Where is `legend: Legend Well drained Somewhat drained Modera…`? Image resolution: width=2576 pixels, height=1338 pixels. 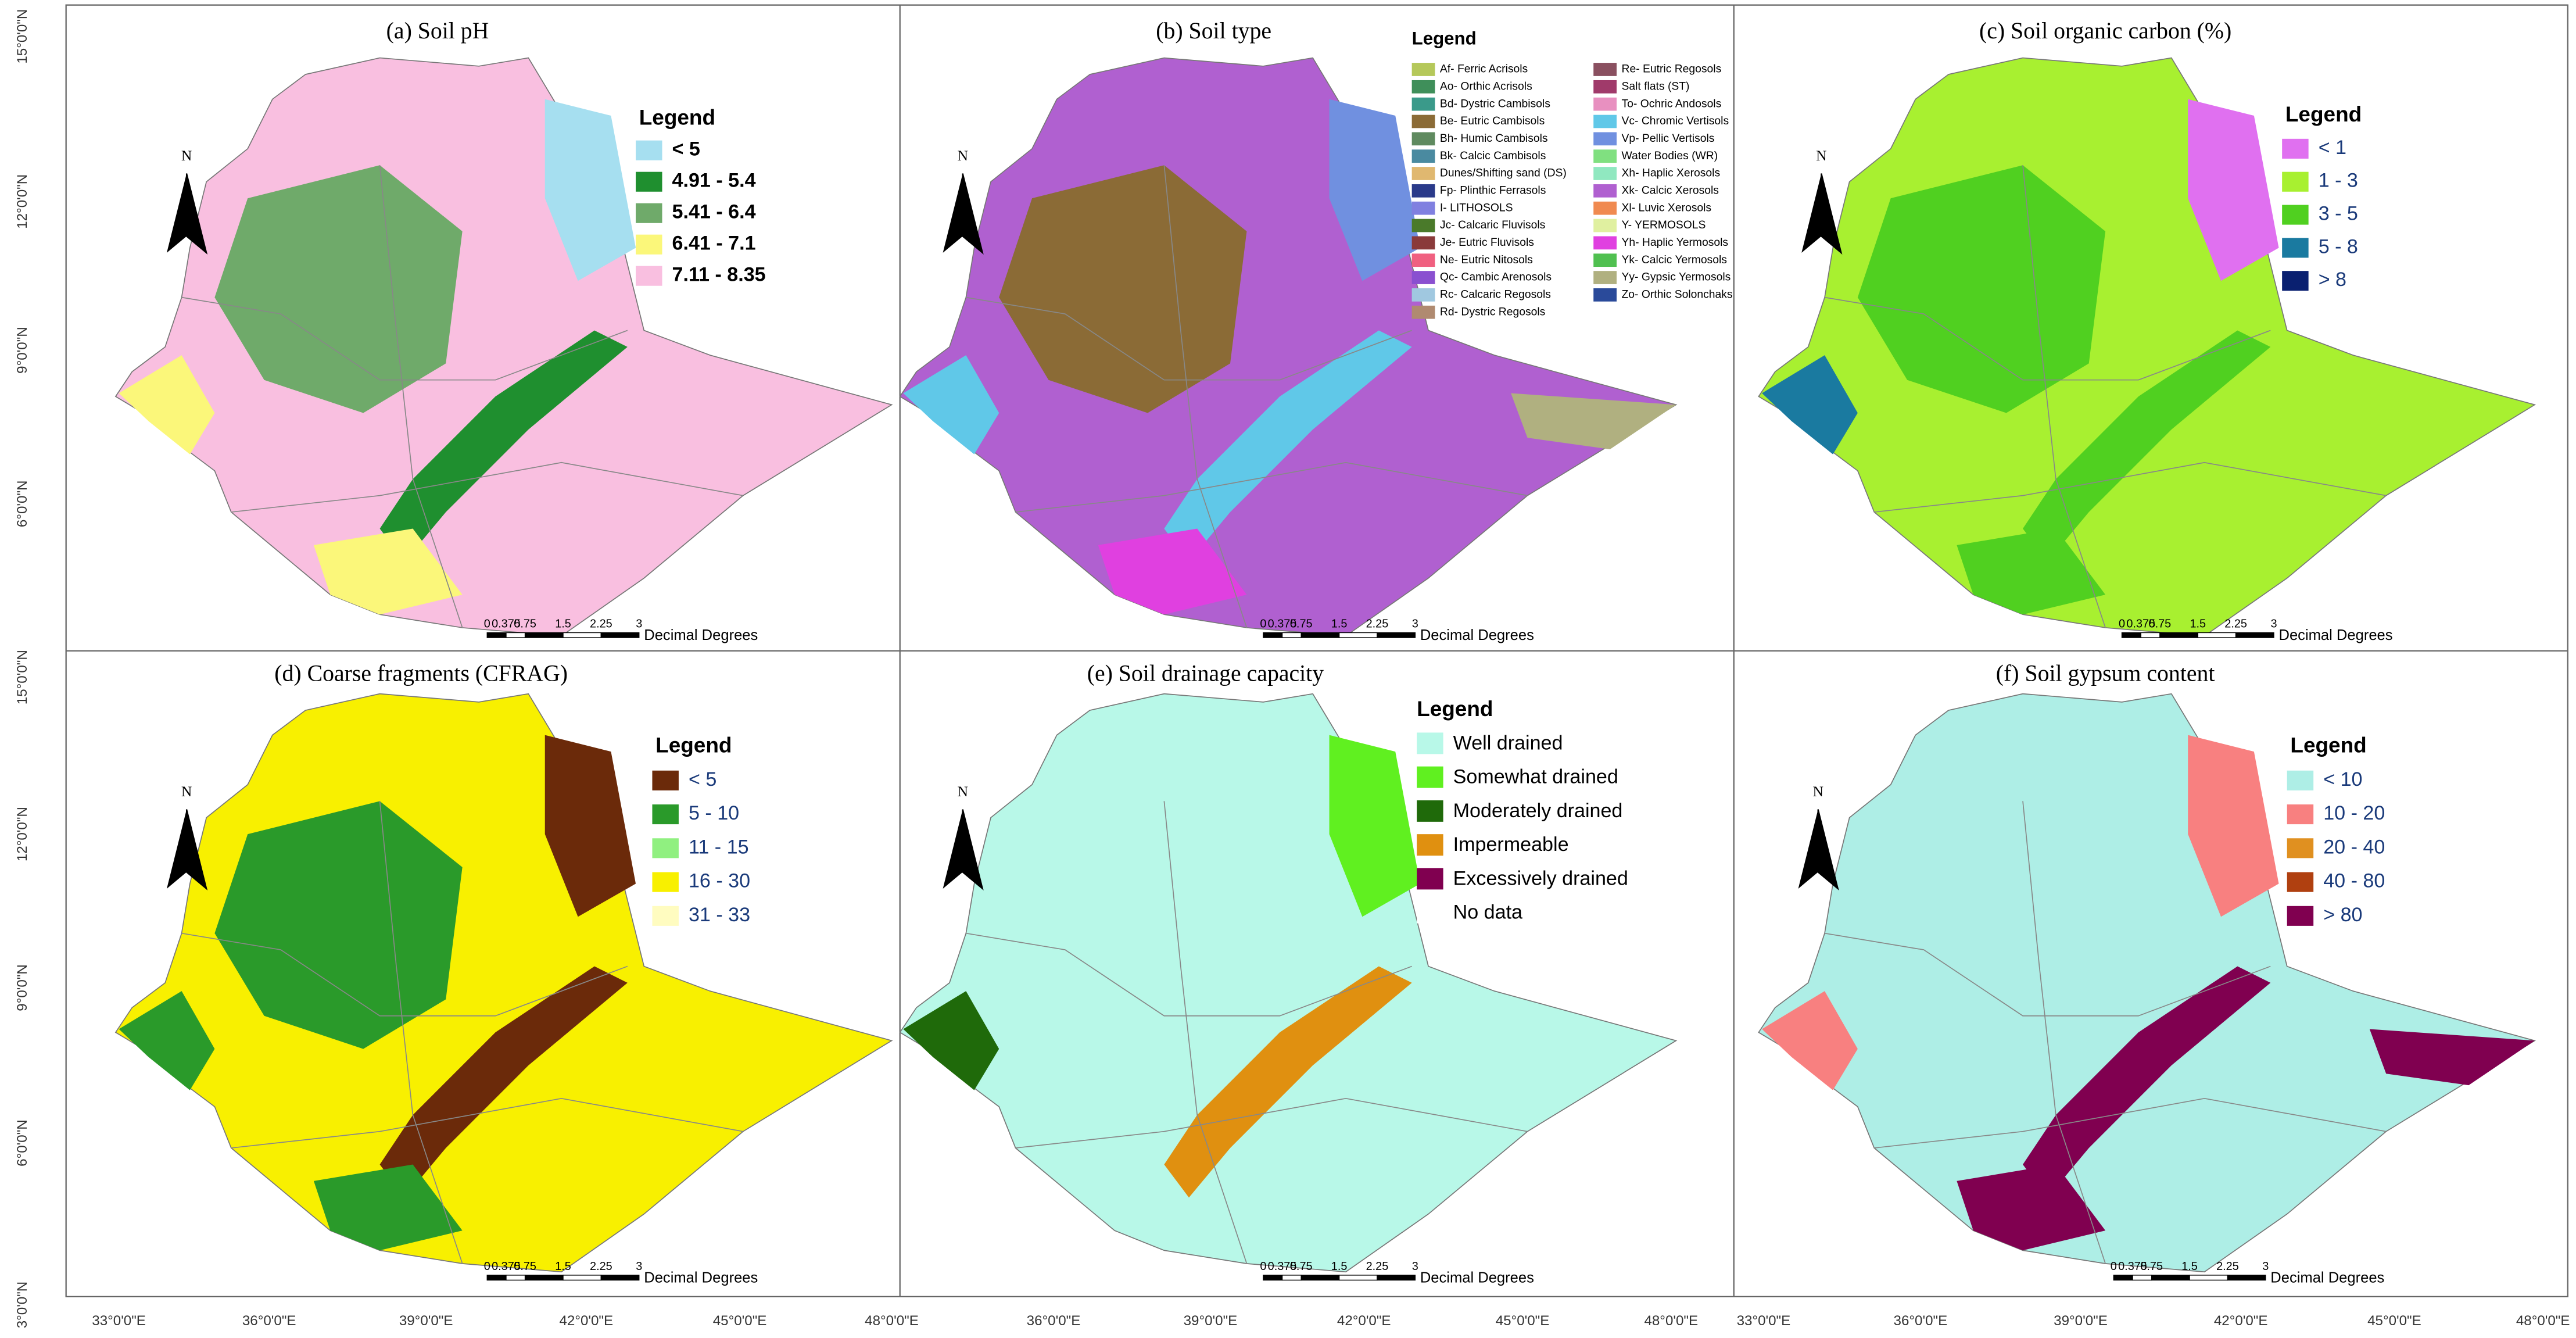 legend: Legend Well drained Somewhat drained Modera… is located at coordinates (1522, 810).